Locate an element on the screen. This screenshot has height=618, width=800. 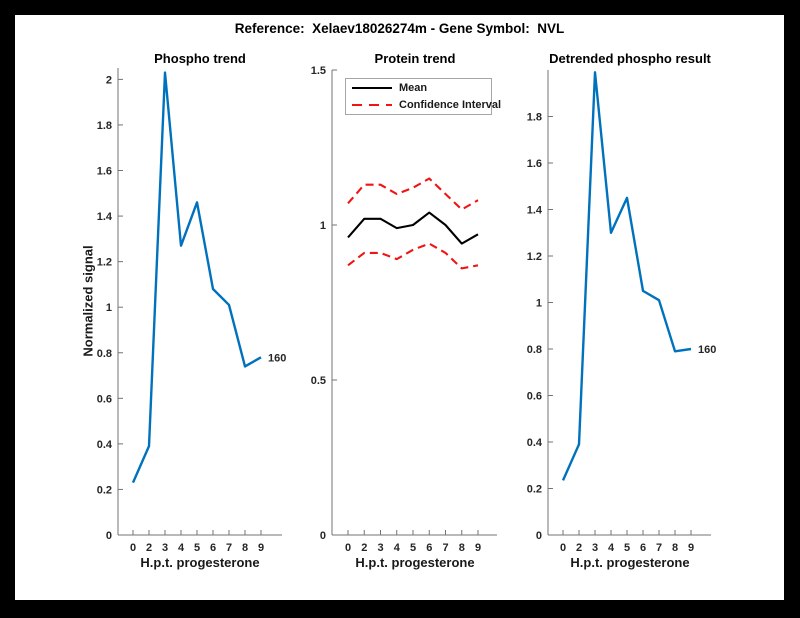
series-line-phospho-signal is located at coordinates (196, 277).